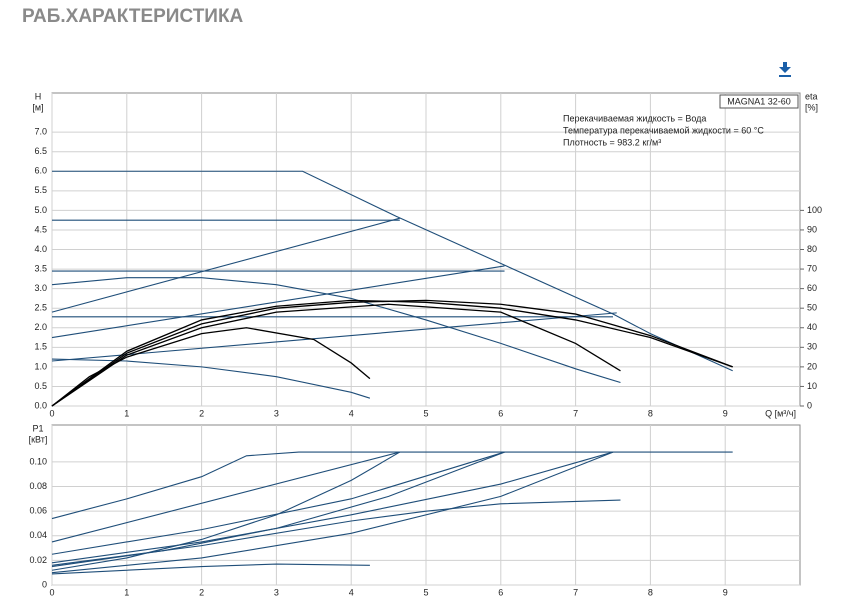 This screenshot has height=612, width=850. Describe the element at coordinates (40, 132) in the screenshot. I see `y-tick-label: 7.0` at that location.